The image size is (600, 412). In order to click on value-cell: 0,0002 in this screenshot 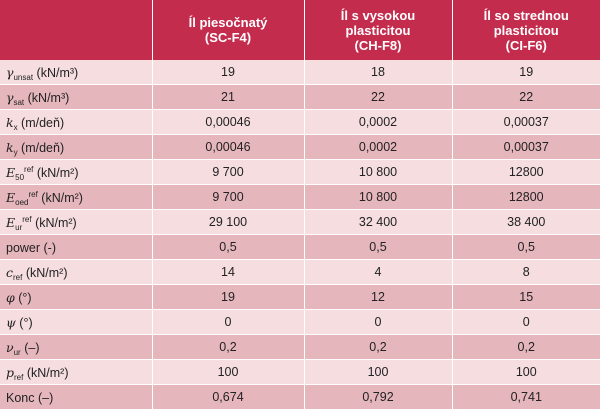, I will do `click(378, 122)`.